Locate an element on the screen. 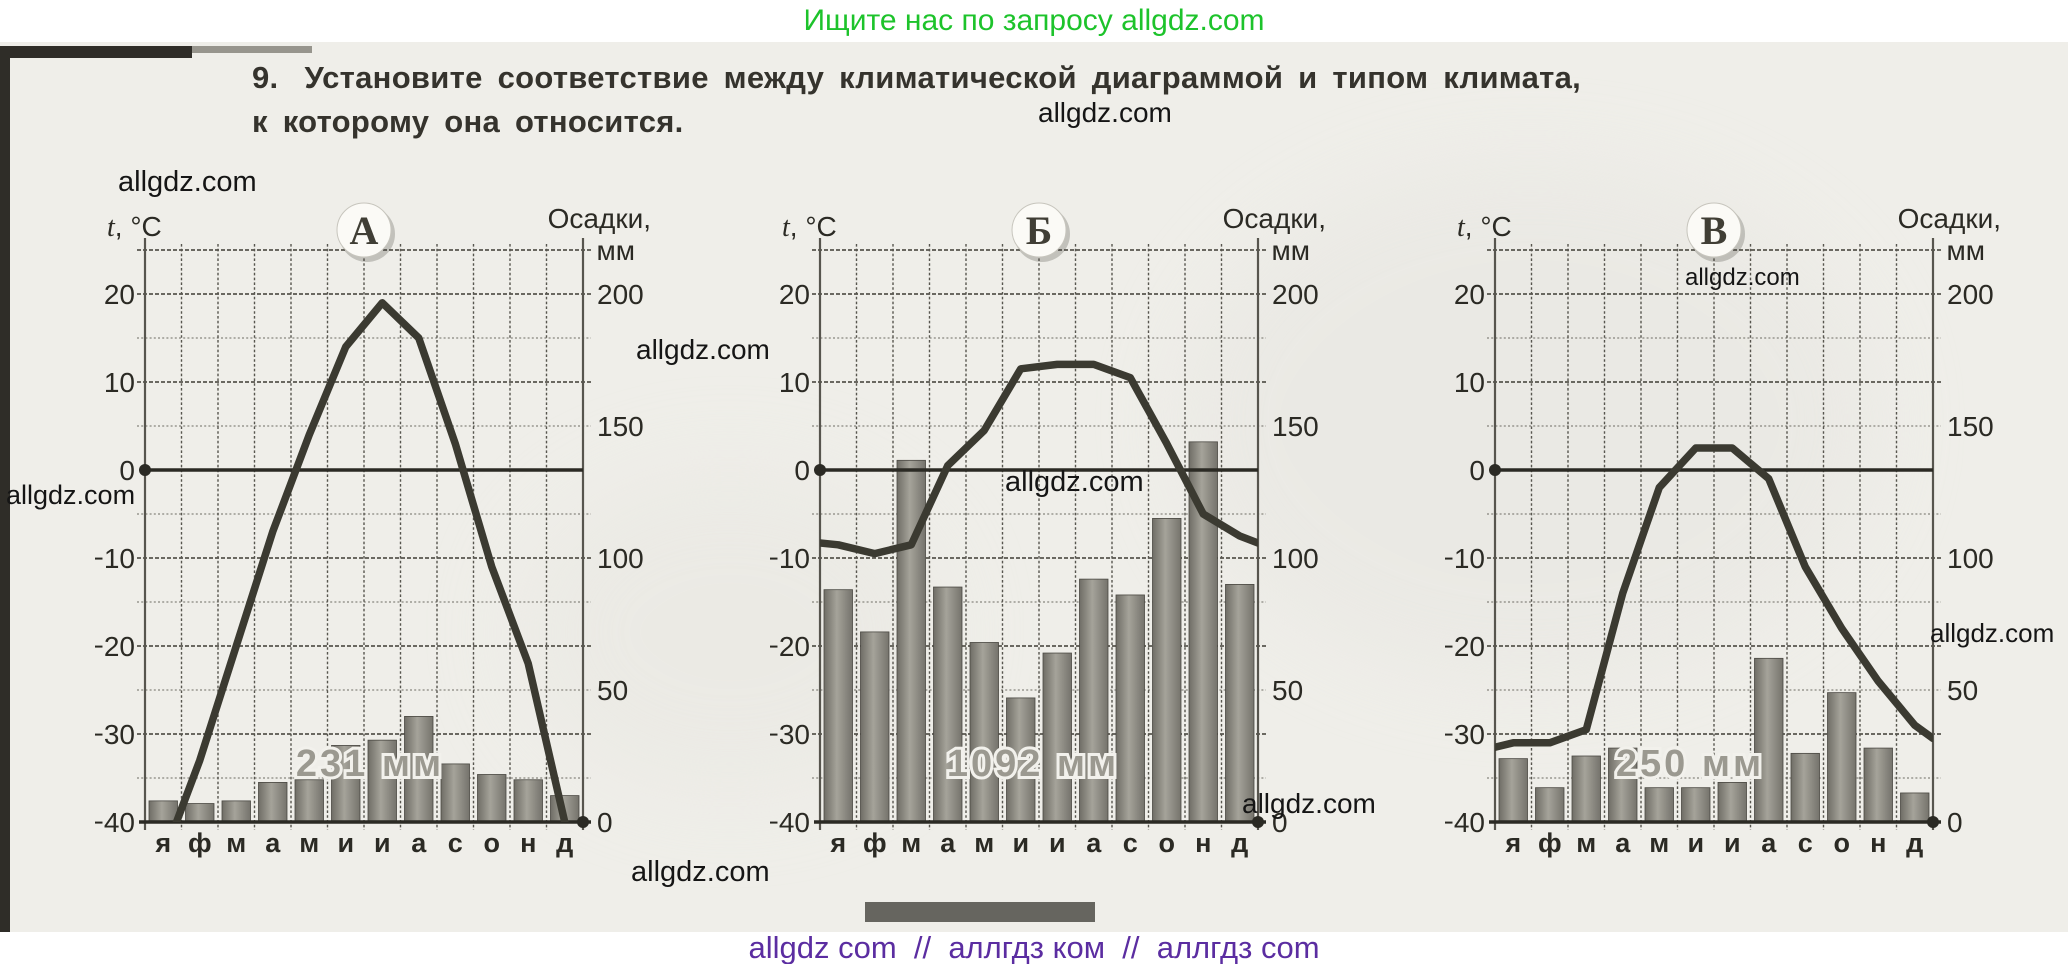 This screenshot has width=2068, height=964. chart-badge-letter: Б is located at coordinates (1039, 230).